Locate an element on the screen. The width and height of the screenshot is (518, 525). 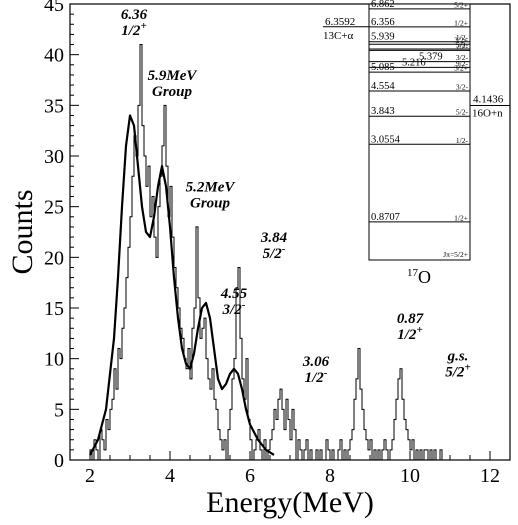
y-tick-label: 5 is located at coordinates (59, 410).